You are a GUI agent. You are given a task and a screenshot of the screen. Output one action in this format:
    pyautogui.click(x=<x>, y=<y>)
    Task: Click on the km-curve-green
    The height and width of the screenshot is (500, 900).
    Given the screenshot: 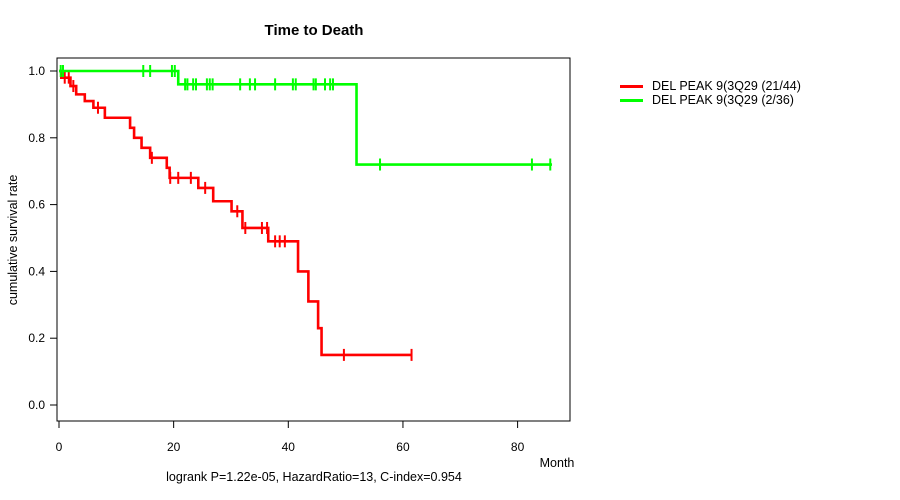 What is the action you would take?
    pyautogui.click(x=305, y=117)
    